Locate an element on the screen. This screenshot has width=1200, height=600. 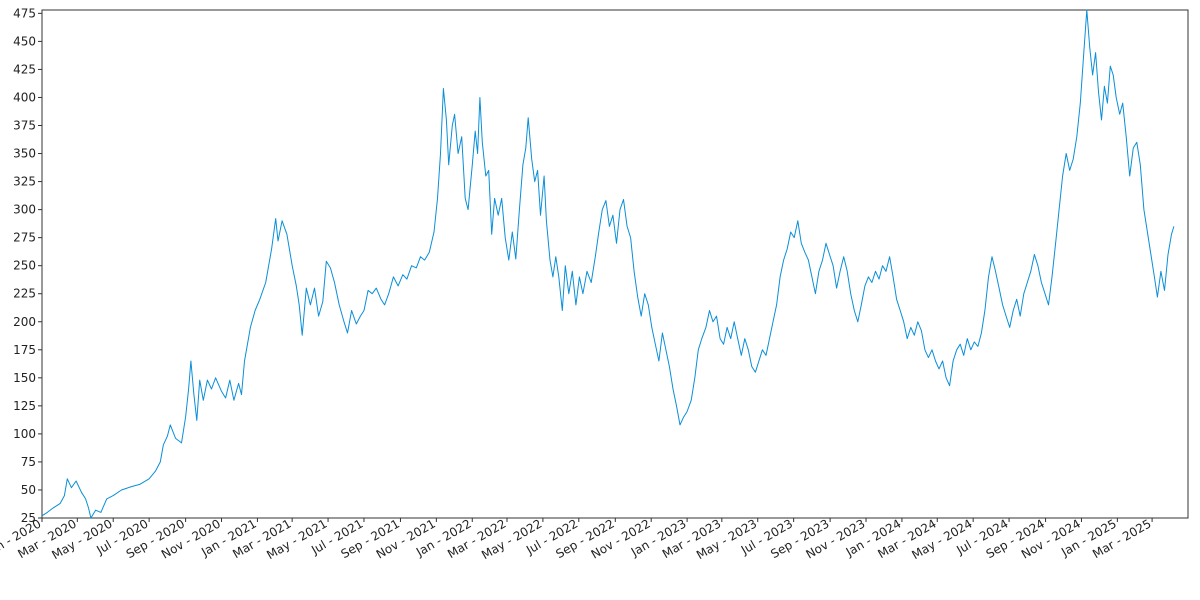
y-tick-label: 325 is located at coordinates (24, 182).